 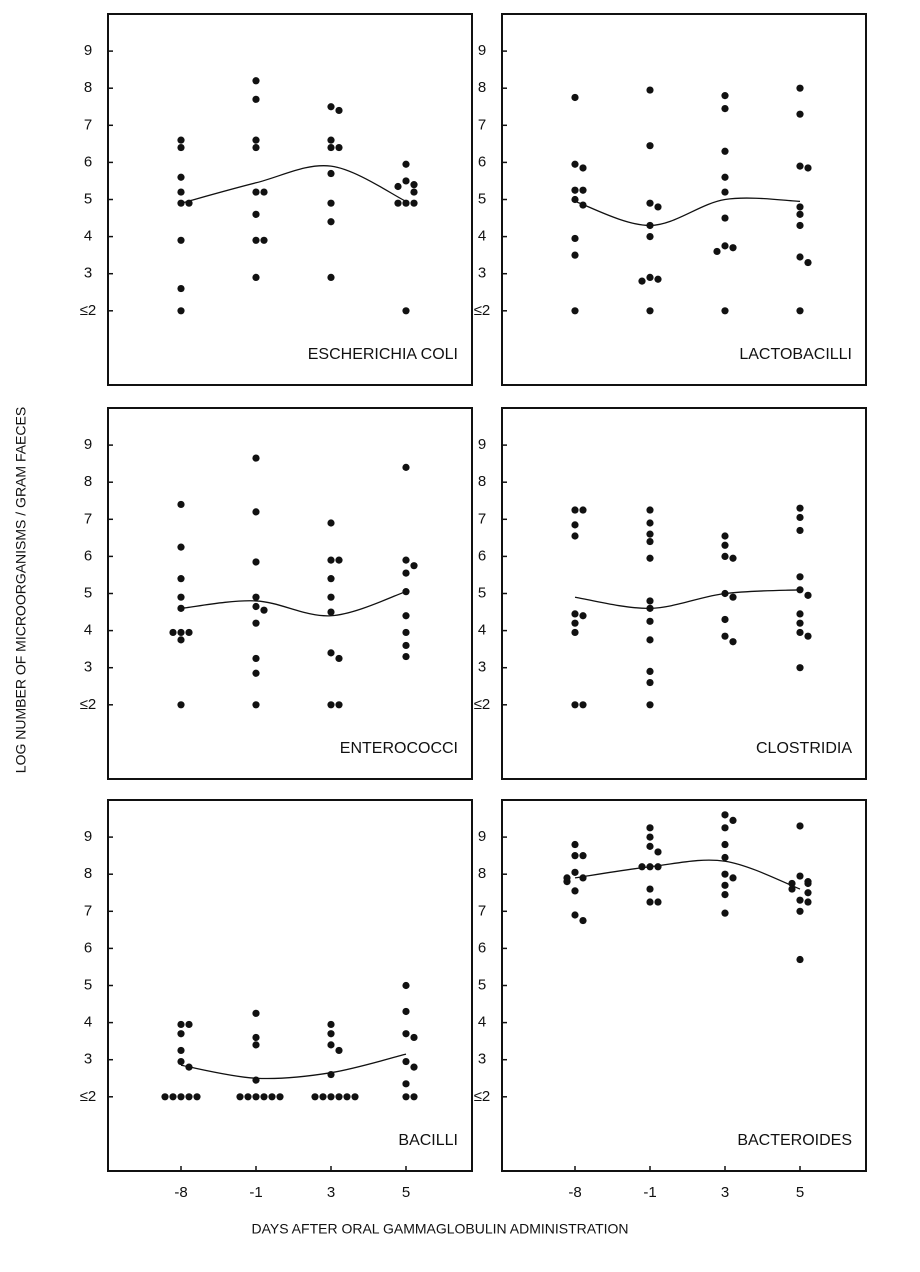 I want to click on panel-frame, so click(x=290, y=985).